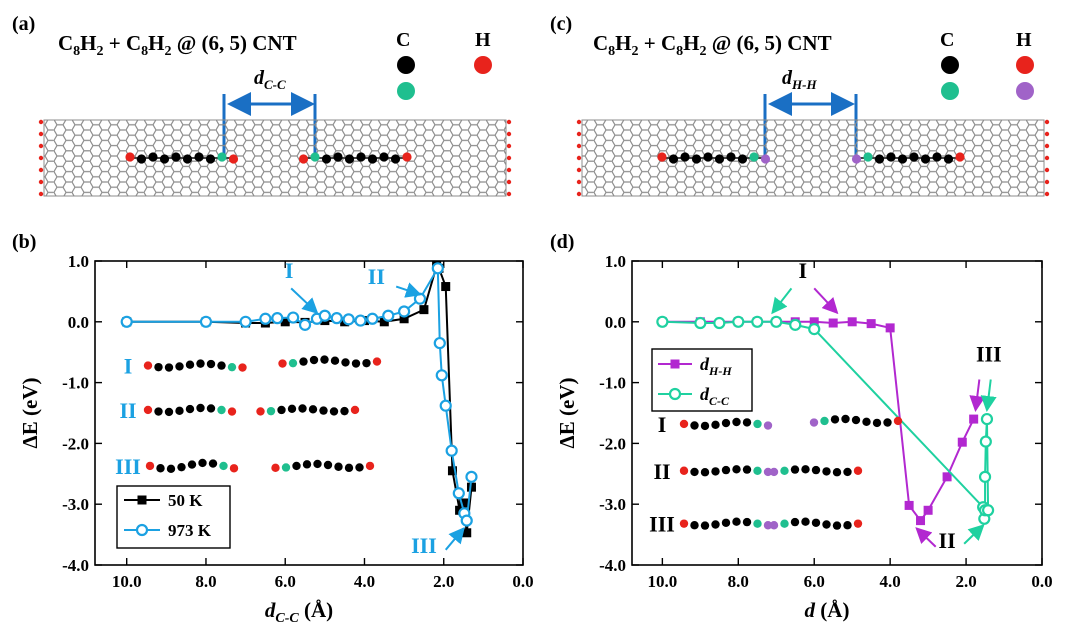 The height and width of the screenshot is (633, 1067). What do you see at coordinates (712, 45) in the screenshot?
I see `panel-c-formula: C8H2 + C8H2 @ (6, 5) CNT` at bounding box center [712, 45].